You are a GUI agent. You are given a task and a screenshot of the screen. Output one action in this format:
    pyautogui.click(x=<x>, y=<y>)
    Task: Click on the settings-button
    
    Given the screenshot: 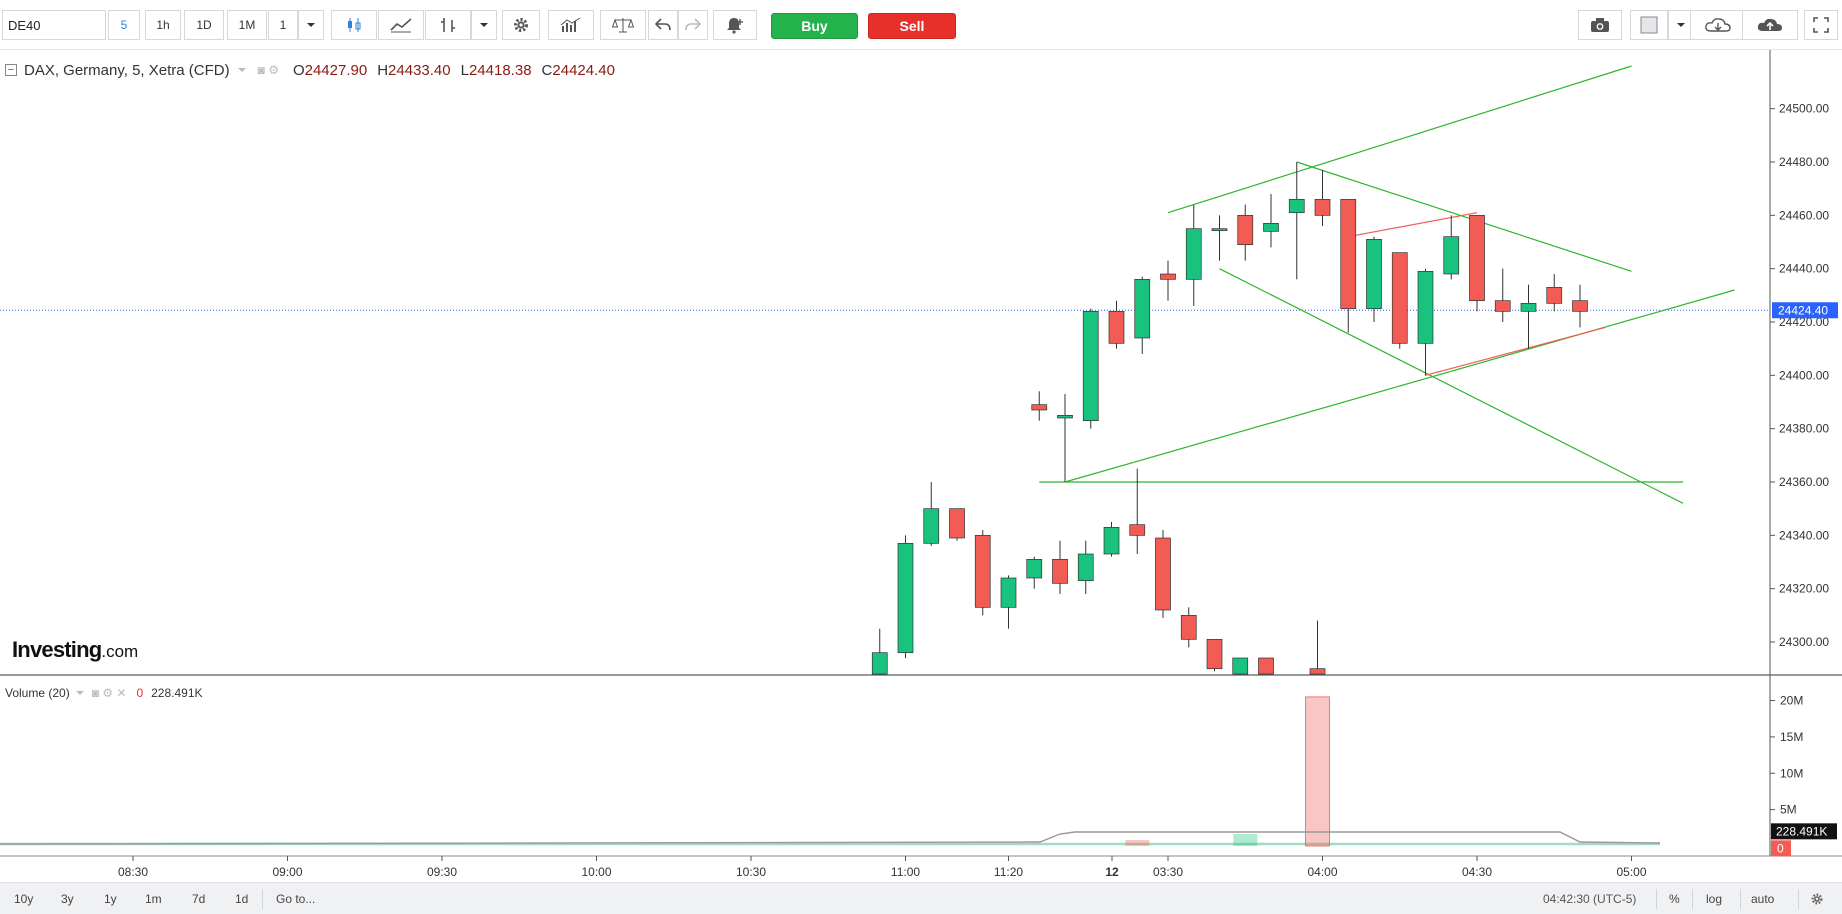 What is the action you would take?
    pyautogui.click(x=521, y=25)
    